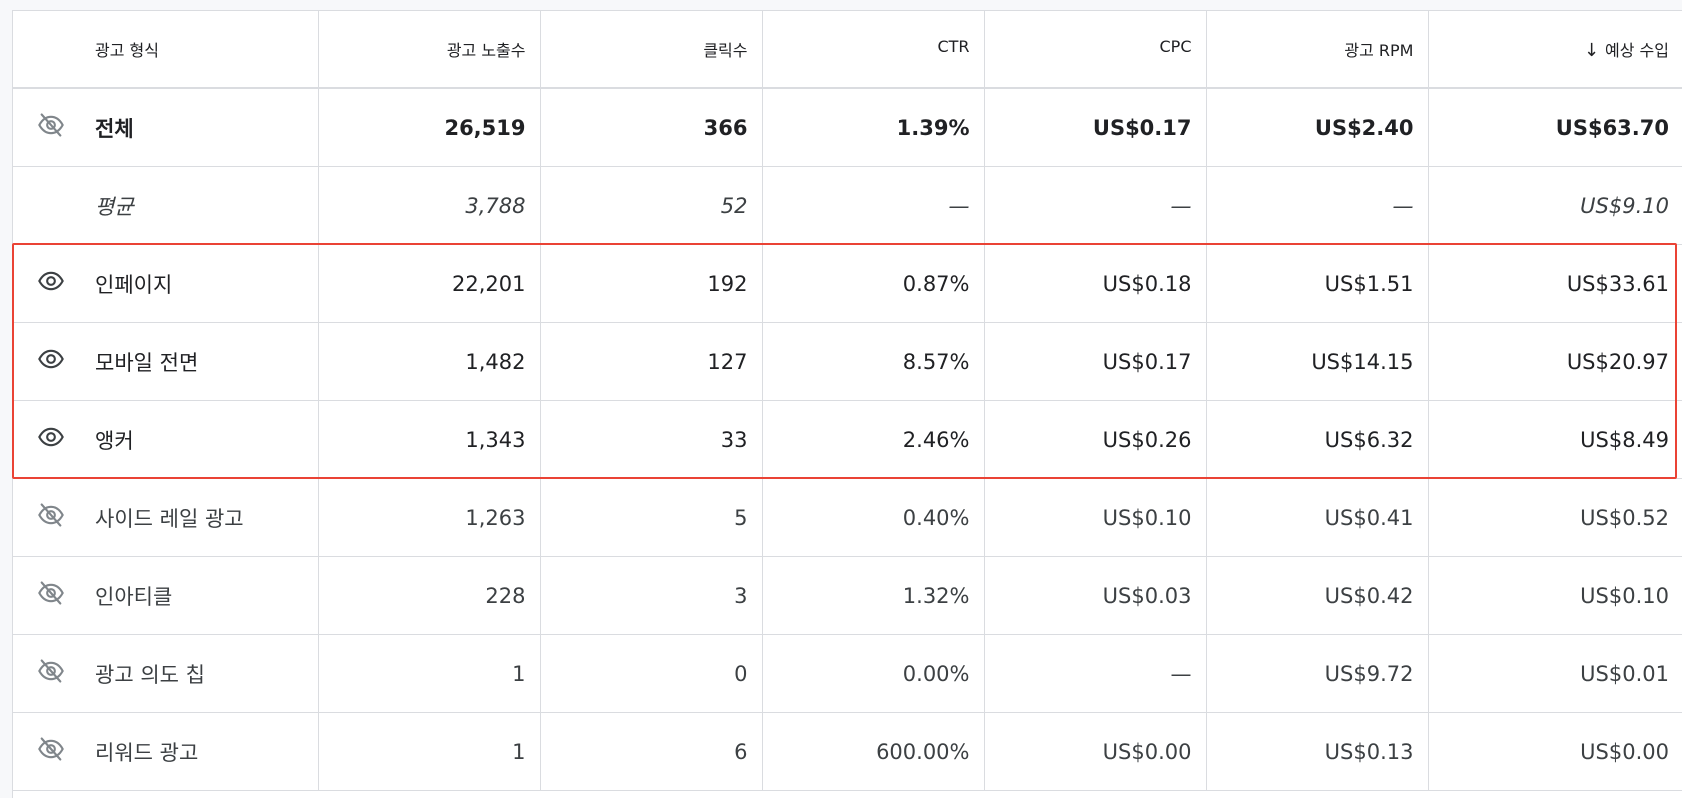  I want to click on row-earnings-value: US$0.52, so click(1554, 517).